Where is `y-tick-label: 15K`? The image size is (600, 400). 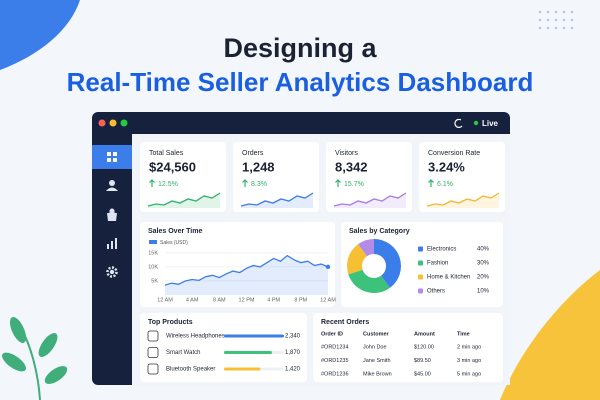
y-tick-label: 15K is located at coordinates (153, 253).